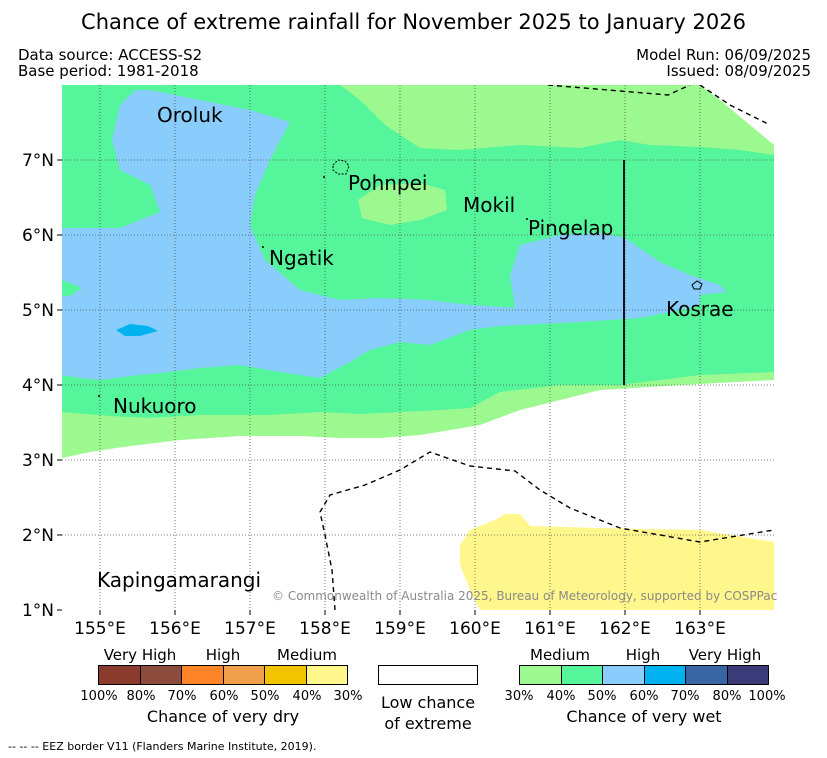 The height and width of the screenshot is (758, 827). I want to click on lon-tick-163: 163°E, so click(700, 629).